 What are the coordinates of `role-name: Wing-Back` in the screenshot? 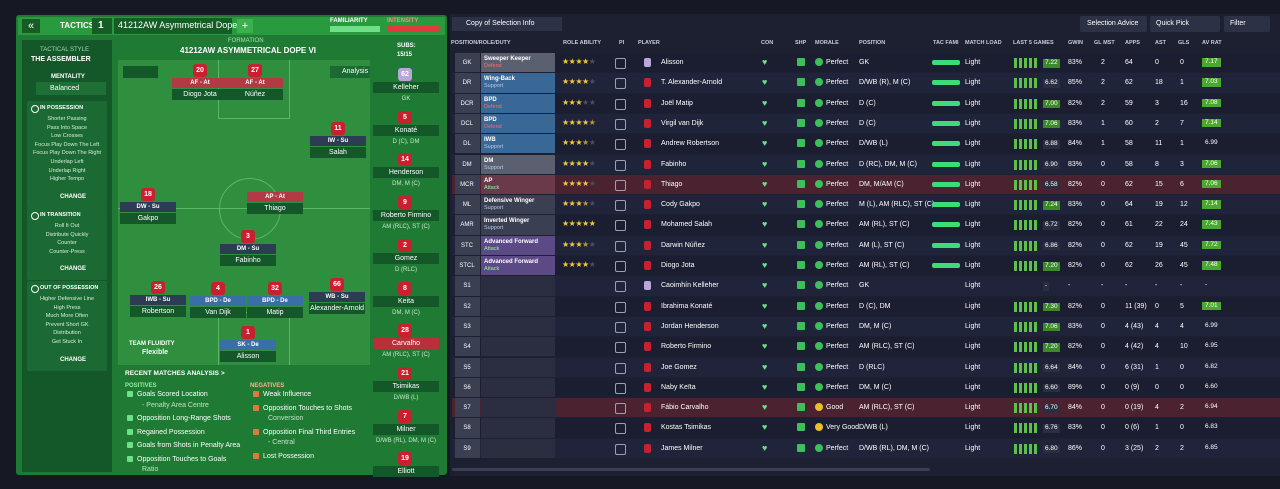 It's located at (499, 79).